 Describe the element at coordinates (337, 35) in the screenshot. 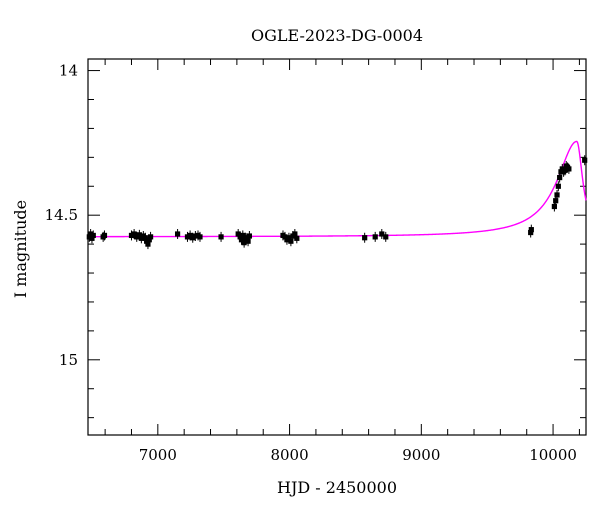

I see `chart-title: OGLE-2023-DG-0004` at that location.